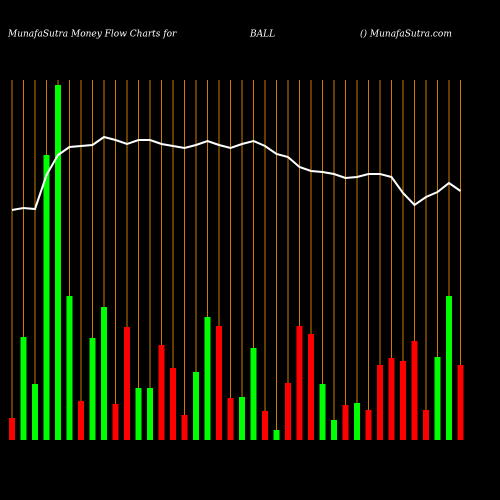 This screenshot has width=500, height=500. I want to click on symbol: BALL, so click(262, 35).